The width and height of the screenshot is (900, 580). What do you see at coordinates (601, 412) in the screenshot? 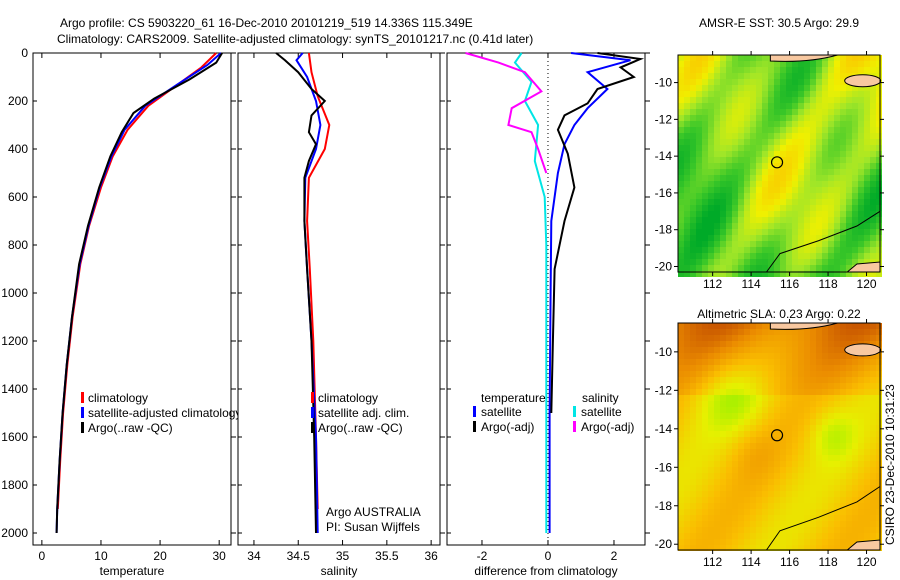
I see `legend-label: satellite` at bounding box center [601, 412].